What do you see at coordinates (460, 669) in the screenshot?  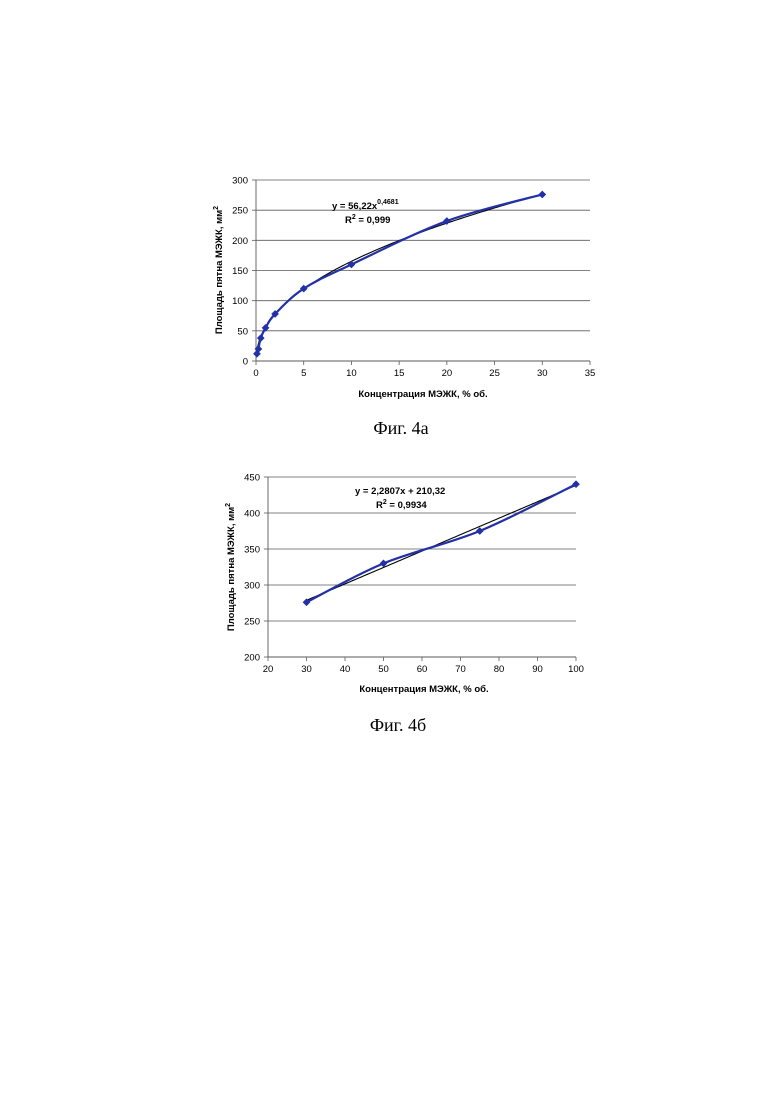 I see `chart-4b-x-tick-label: 70` at bounding box center [460, 669].